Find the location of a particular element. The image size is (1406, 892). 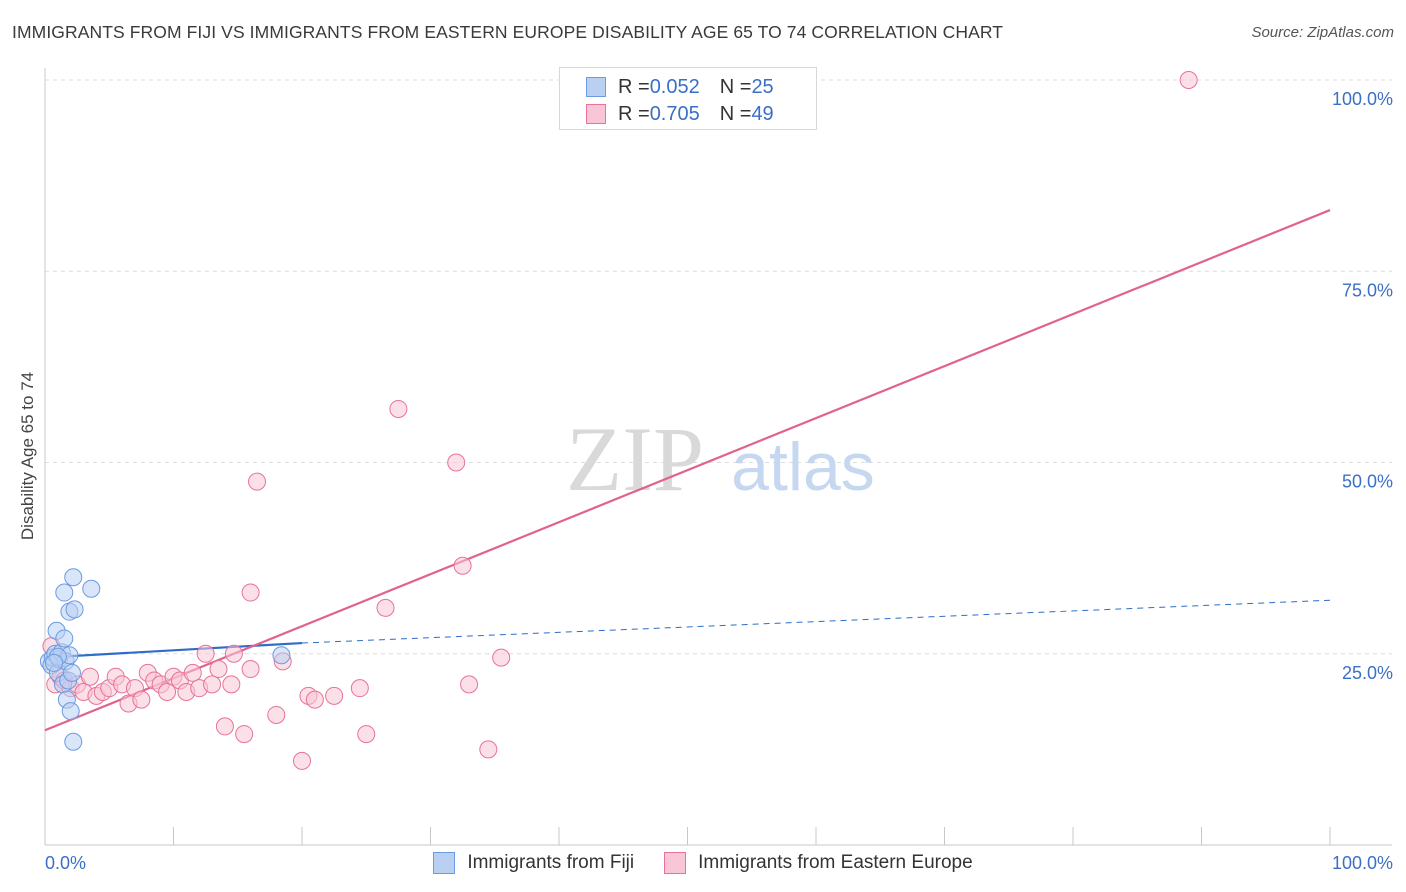

series-label-eastern-europe: Immigrants from Eastern Europe is located at coordinates (835, 862).